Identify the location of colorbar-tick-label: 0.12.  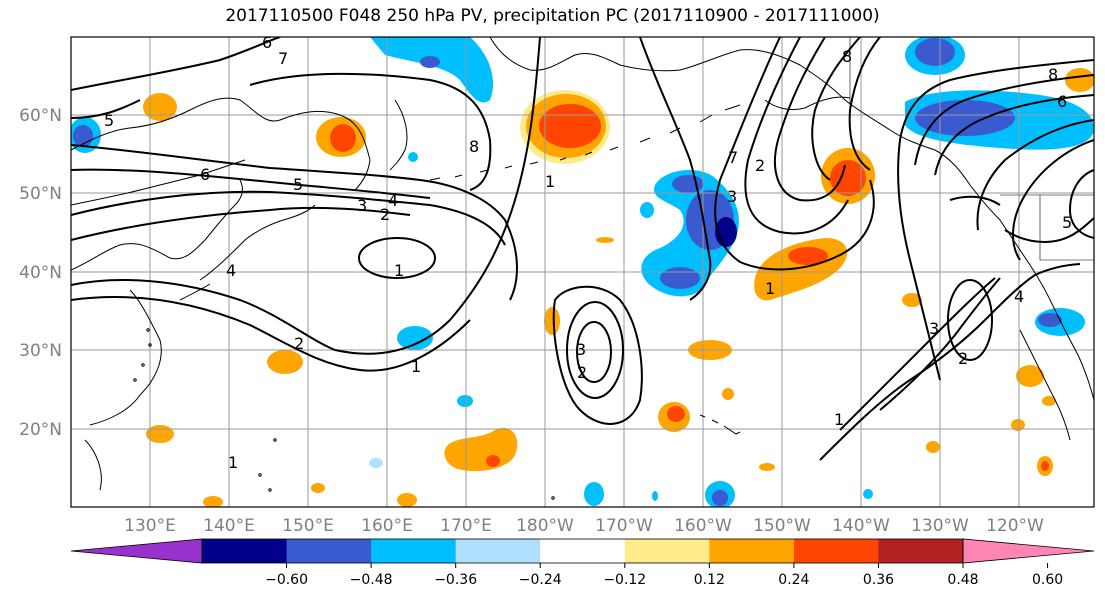
(709, 580).